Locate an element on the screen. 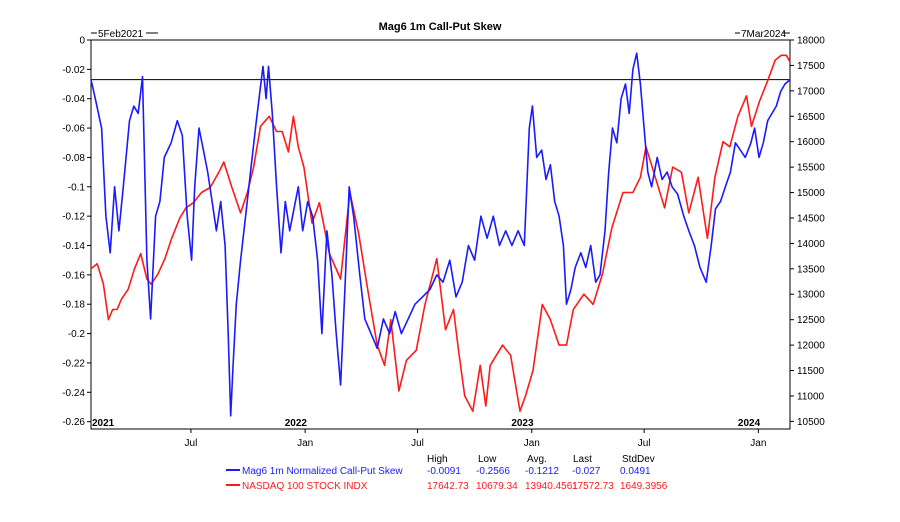 This screenshot has width=900, height=522. y-left-tick-label: -0.24 is located at coordinates (73, 393).